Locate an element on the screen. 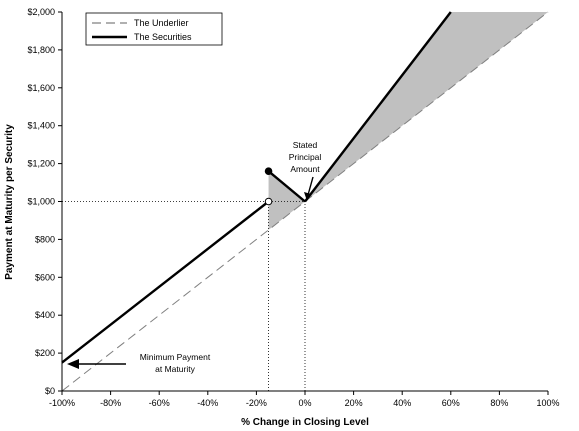 The image size is (579, 431). y-tick-label: $0 is located at coordinates (50, 391).